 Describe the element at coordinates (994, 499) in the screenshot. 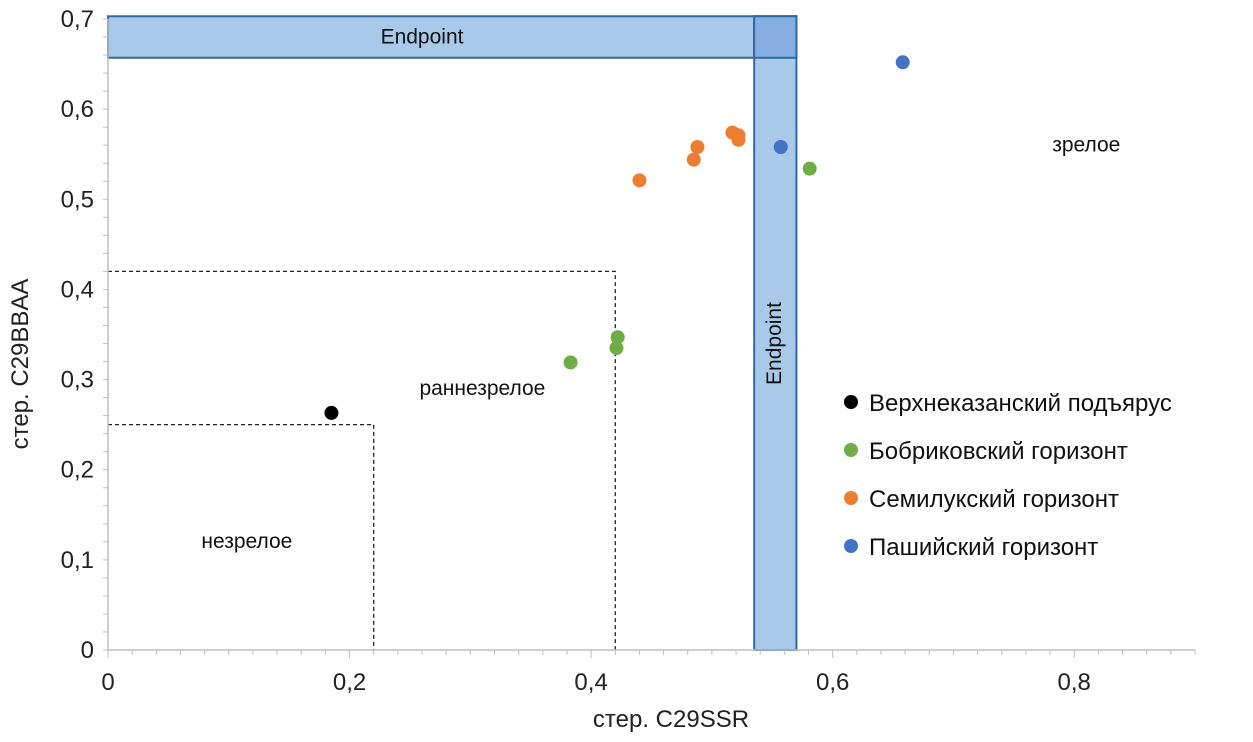

I see `legend-entry: Семилукский горизонт` at that location.